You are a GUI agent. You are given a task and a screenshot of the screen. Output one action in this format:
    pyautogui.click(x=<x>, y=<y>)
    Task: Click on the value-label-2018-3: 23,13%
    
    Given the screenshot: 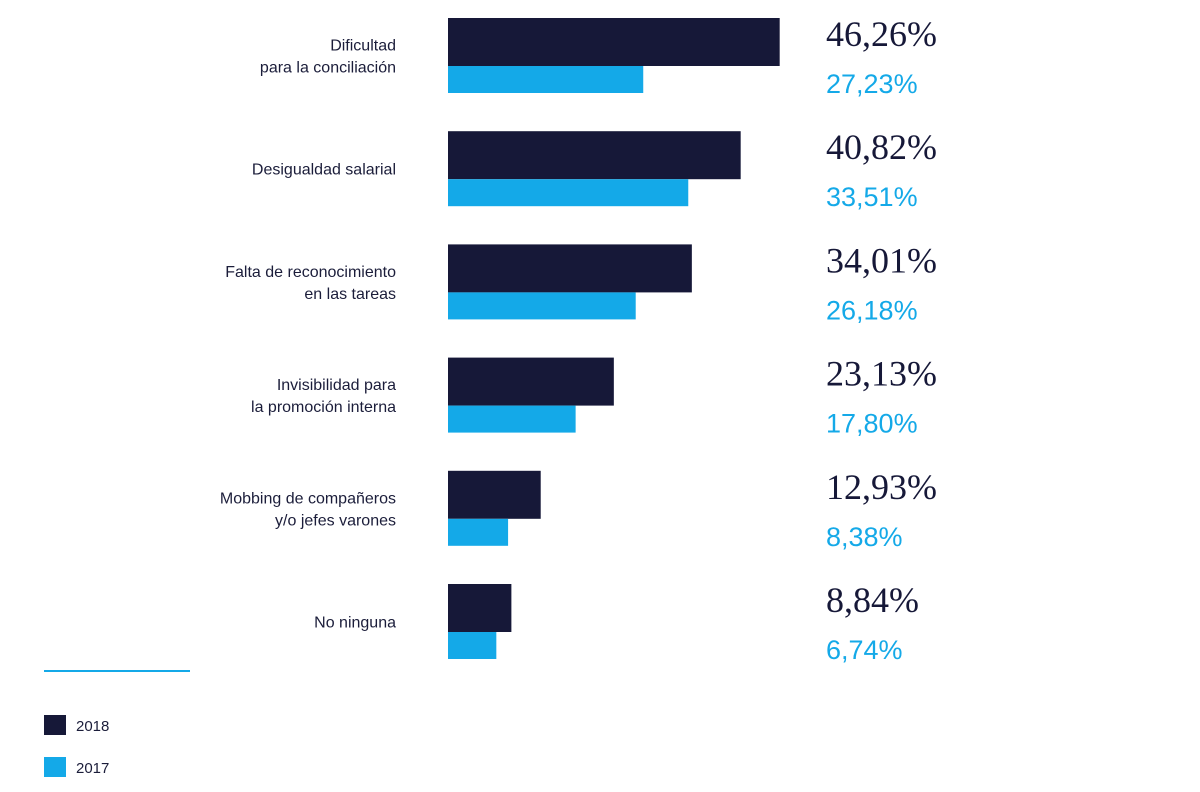 What is the action you would take?
    pyautogui.click(x=881, y=374)
    